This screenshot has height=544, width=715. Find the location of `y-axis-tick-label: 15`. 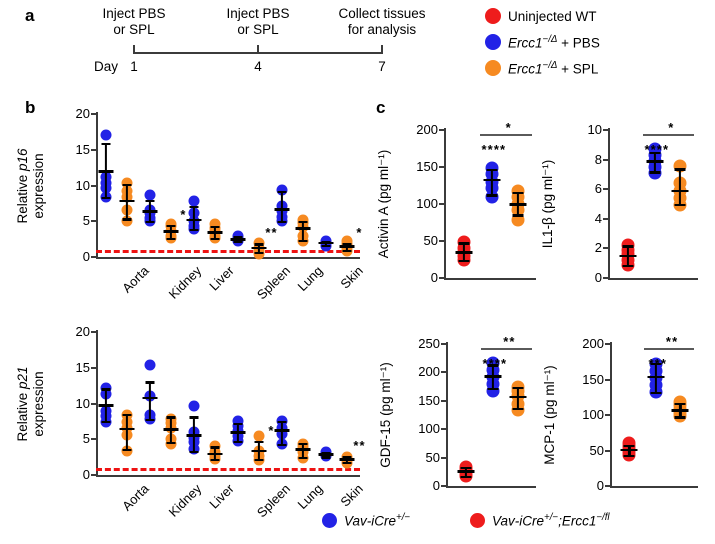

y-axis-tick-label: 15 is located at coordinates (82, 149).